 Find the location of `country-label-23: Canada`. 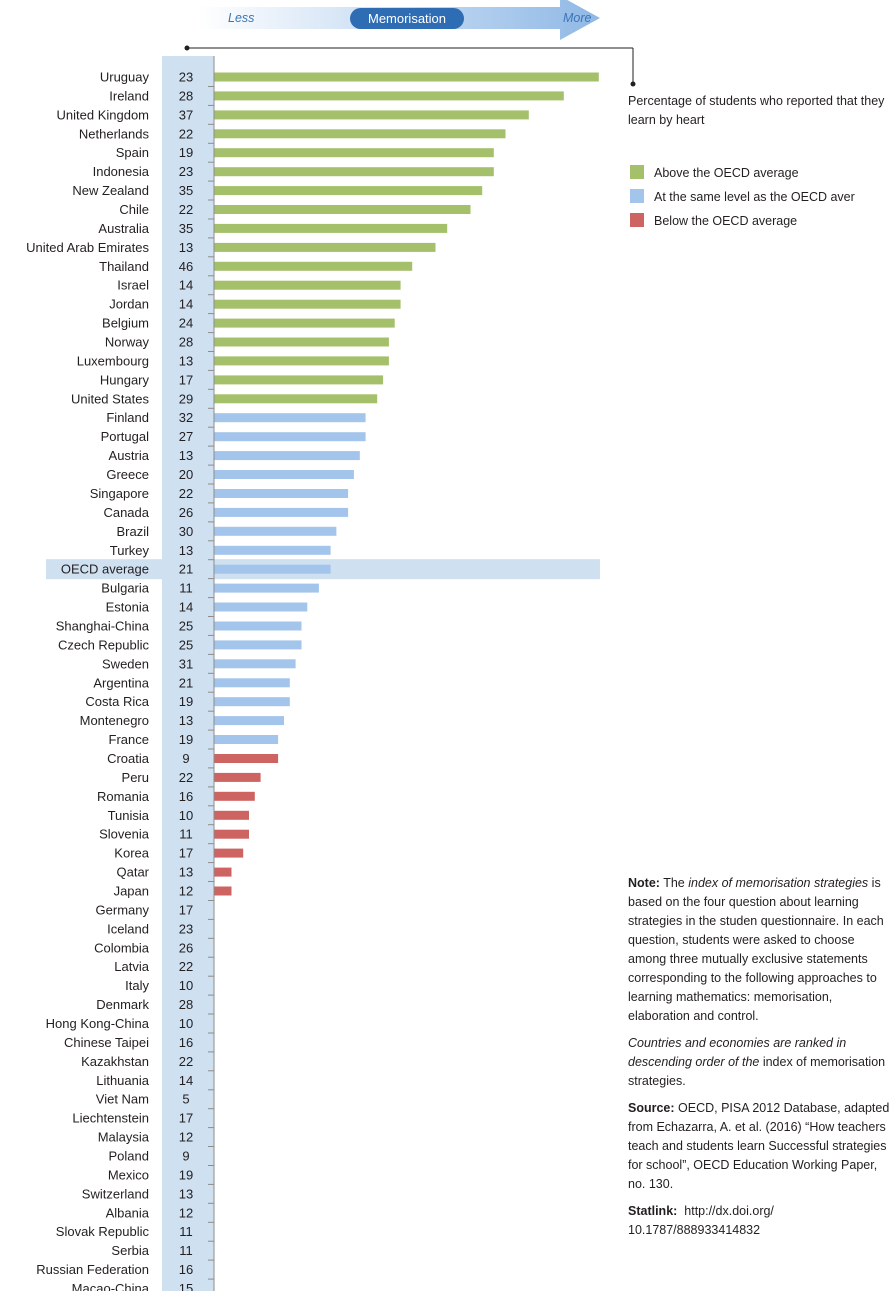

country-label-23: Canada is located at coordinates (126, 512).